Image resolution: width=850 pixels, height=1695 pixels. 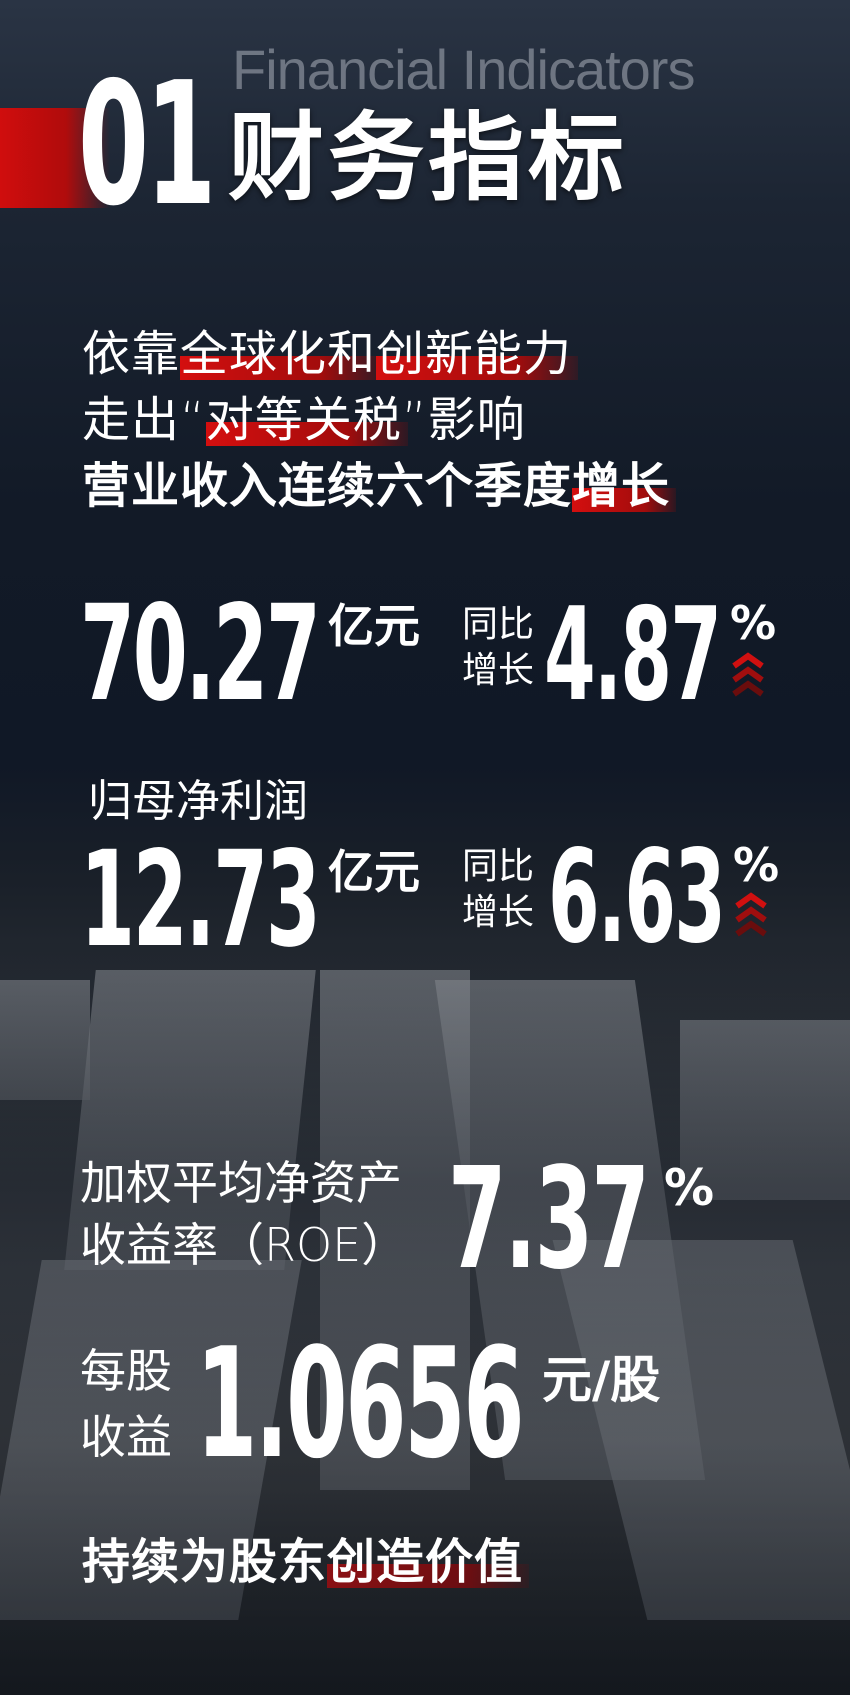 I want to click on revenue-yoy-unit: %, so click(x=753, y=623).